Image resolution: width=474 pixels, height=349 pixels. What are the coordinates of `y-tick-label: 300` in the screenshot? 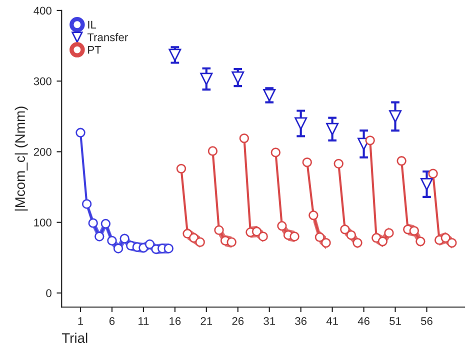 It's located at (43, 81).